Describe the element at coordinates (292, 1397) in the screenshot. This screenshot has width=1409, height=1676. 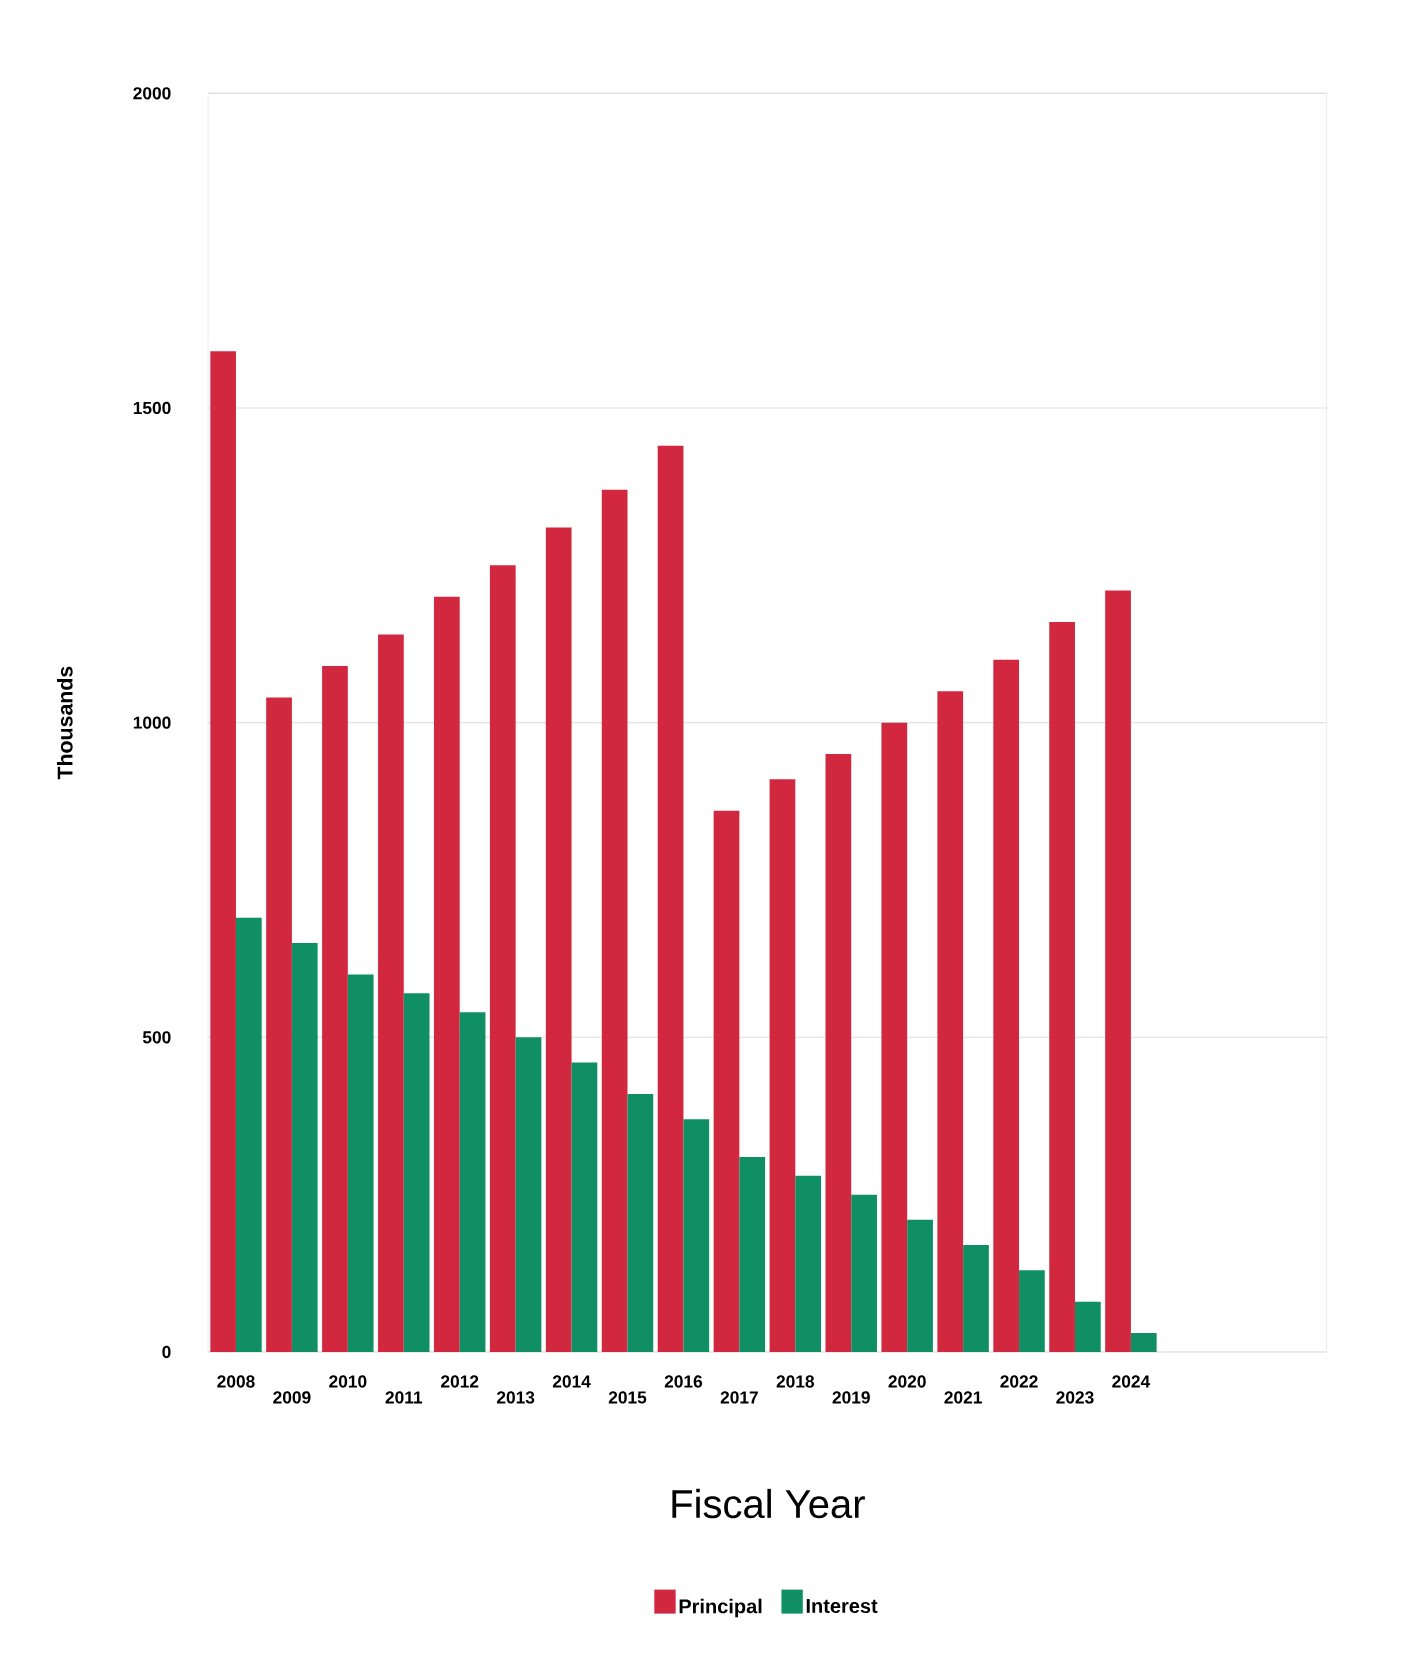
I see `x-tick-label: 2009` at that location.